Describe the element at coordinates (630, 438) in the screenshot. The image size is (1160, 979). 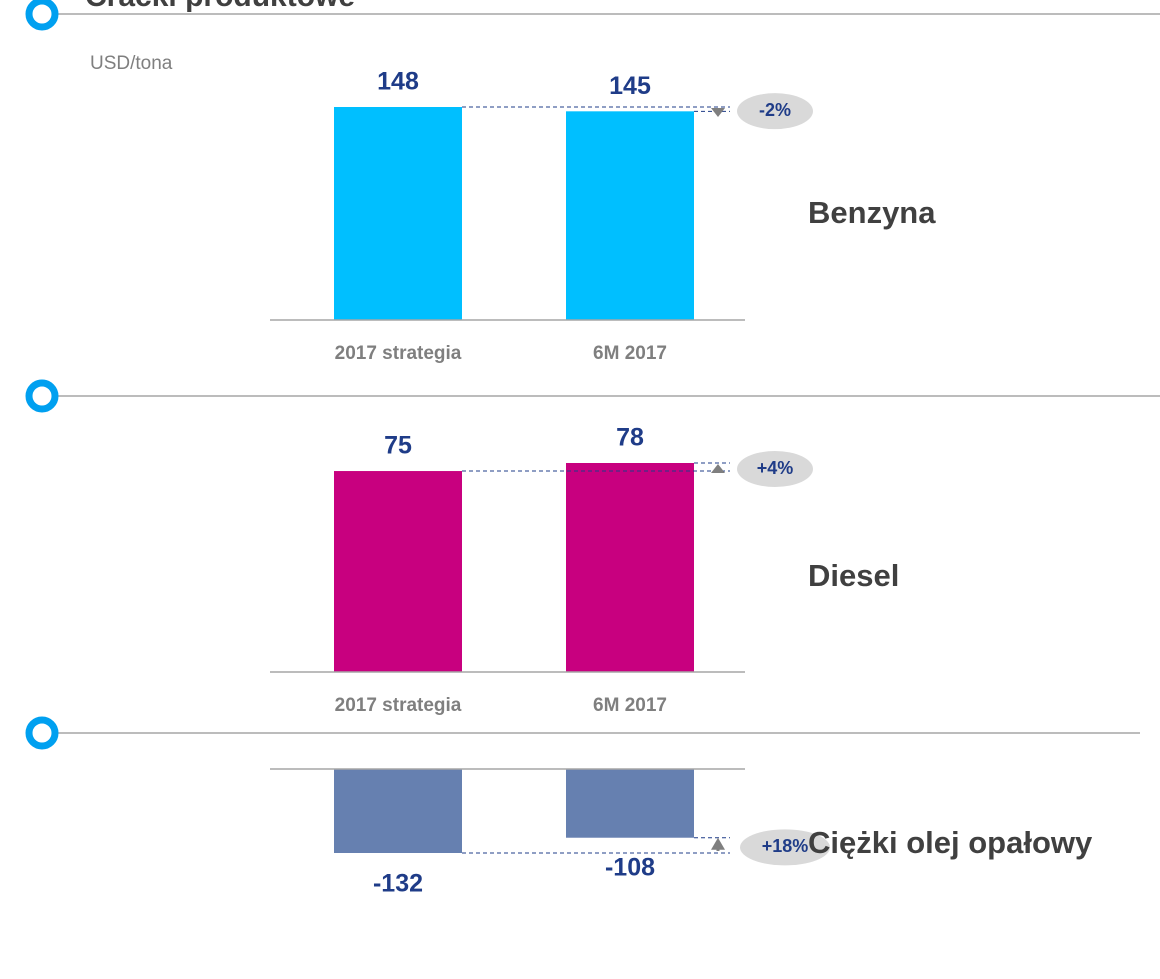
I see `value-label: 78` at that location.